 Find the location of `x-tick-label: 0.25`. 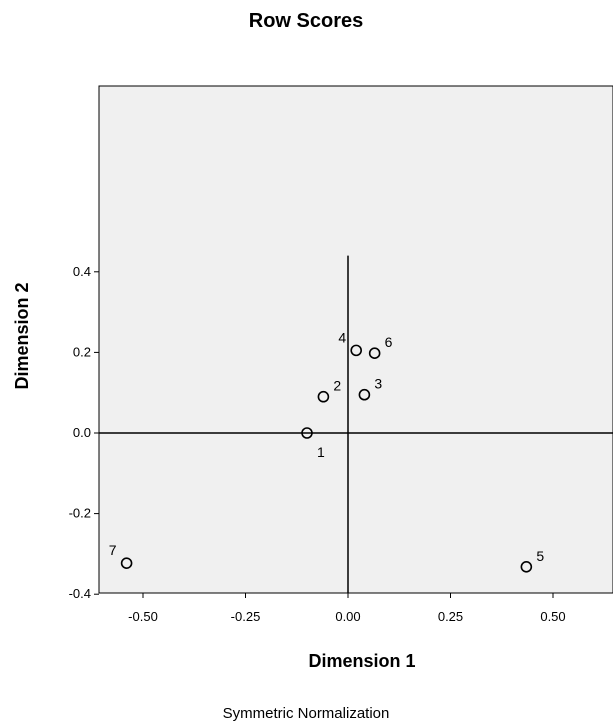

x-tick-label: 0.25 is located at coordinates (450, 616).